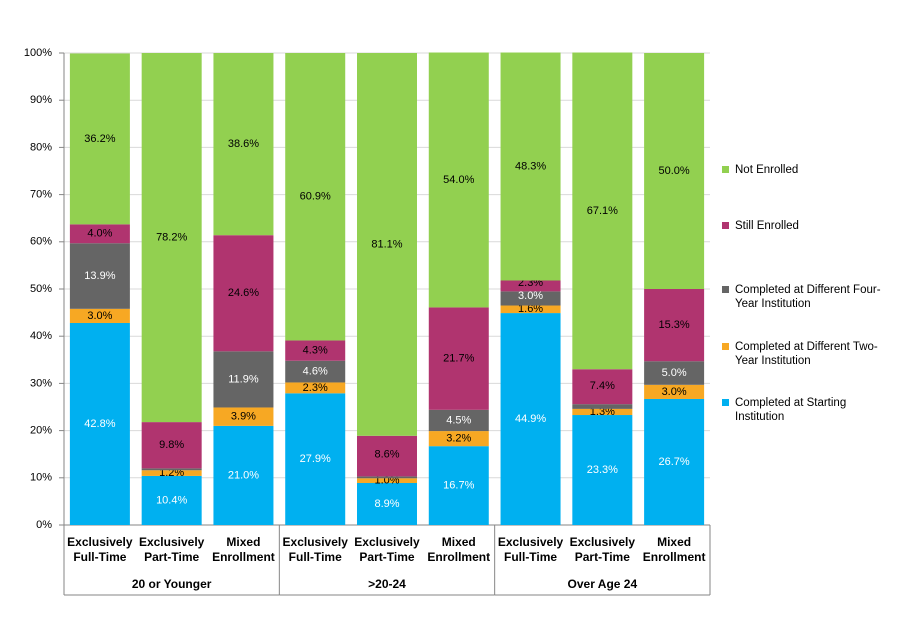  I want to click on y-tick-label: 50%, so click(41, 289).